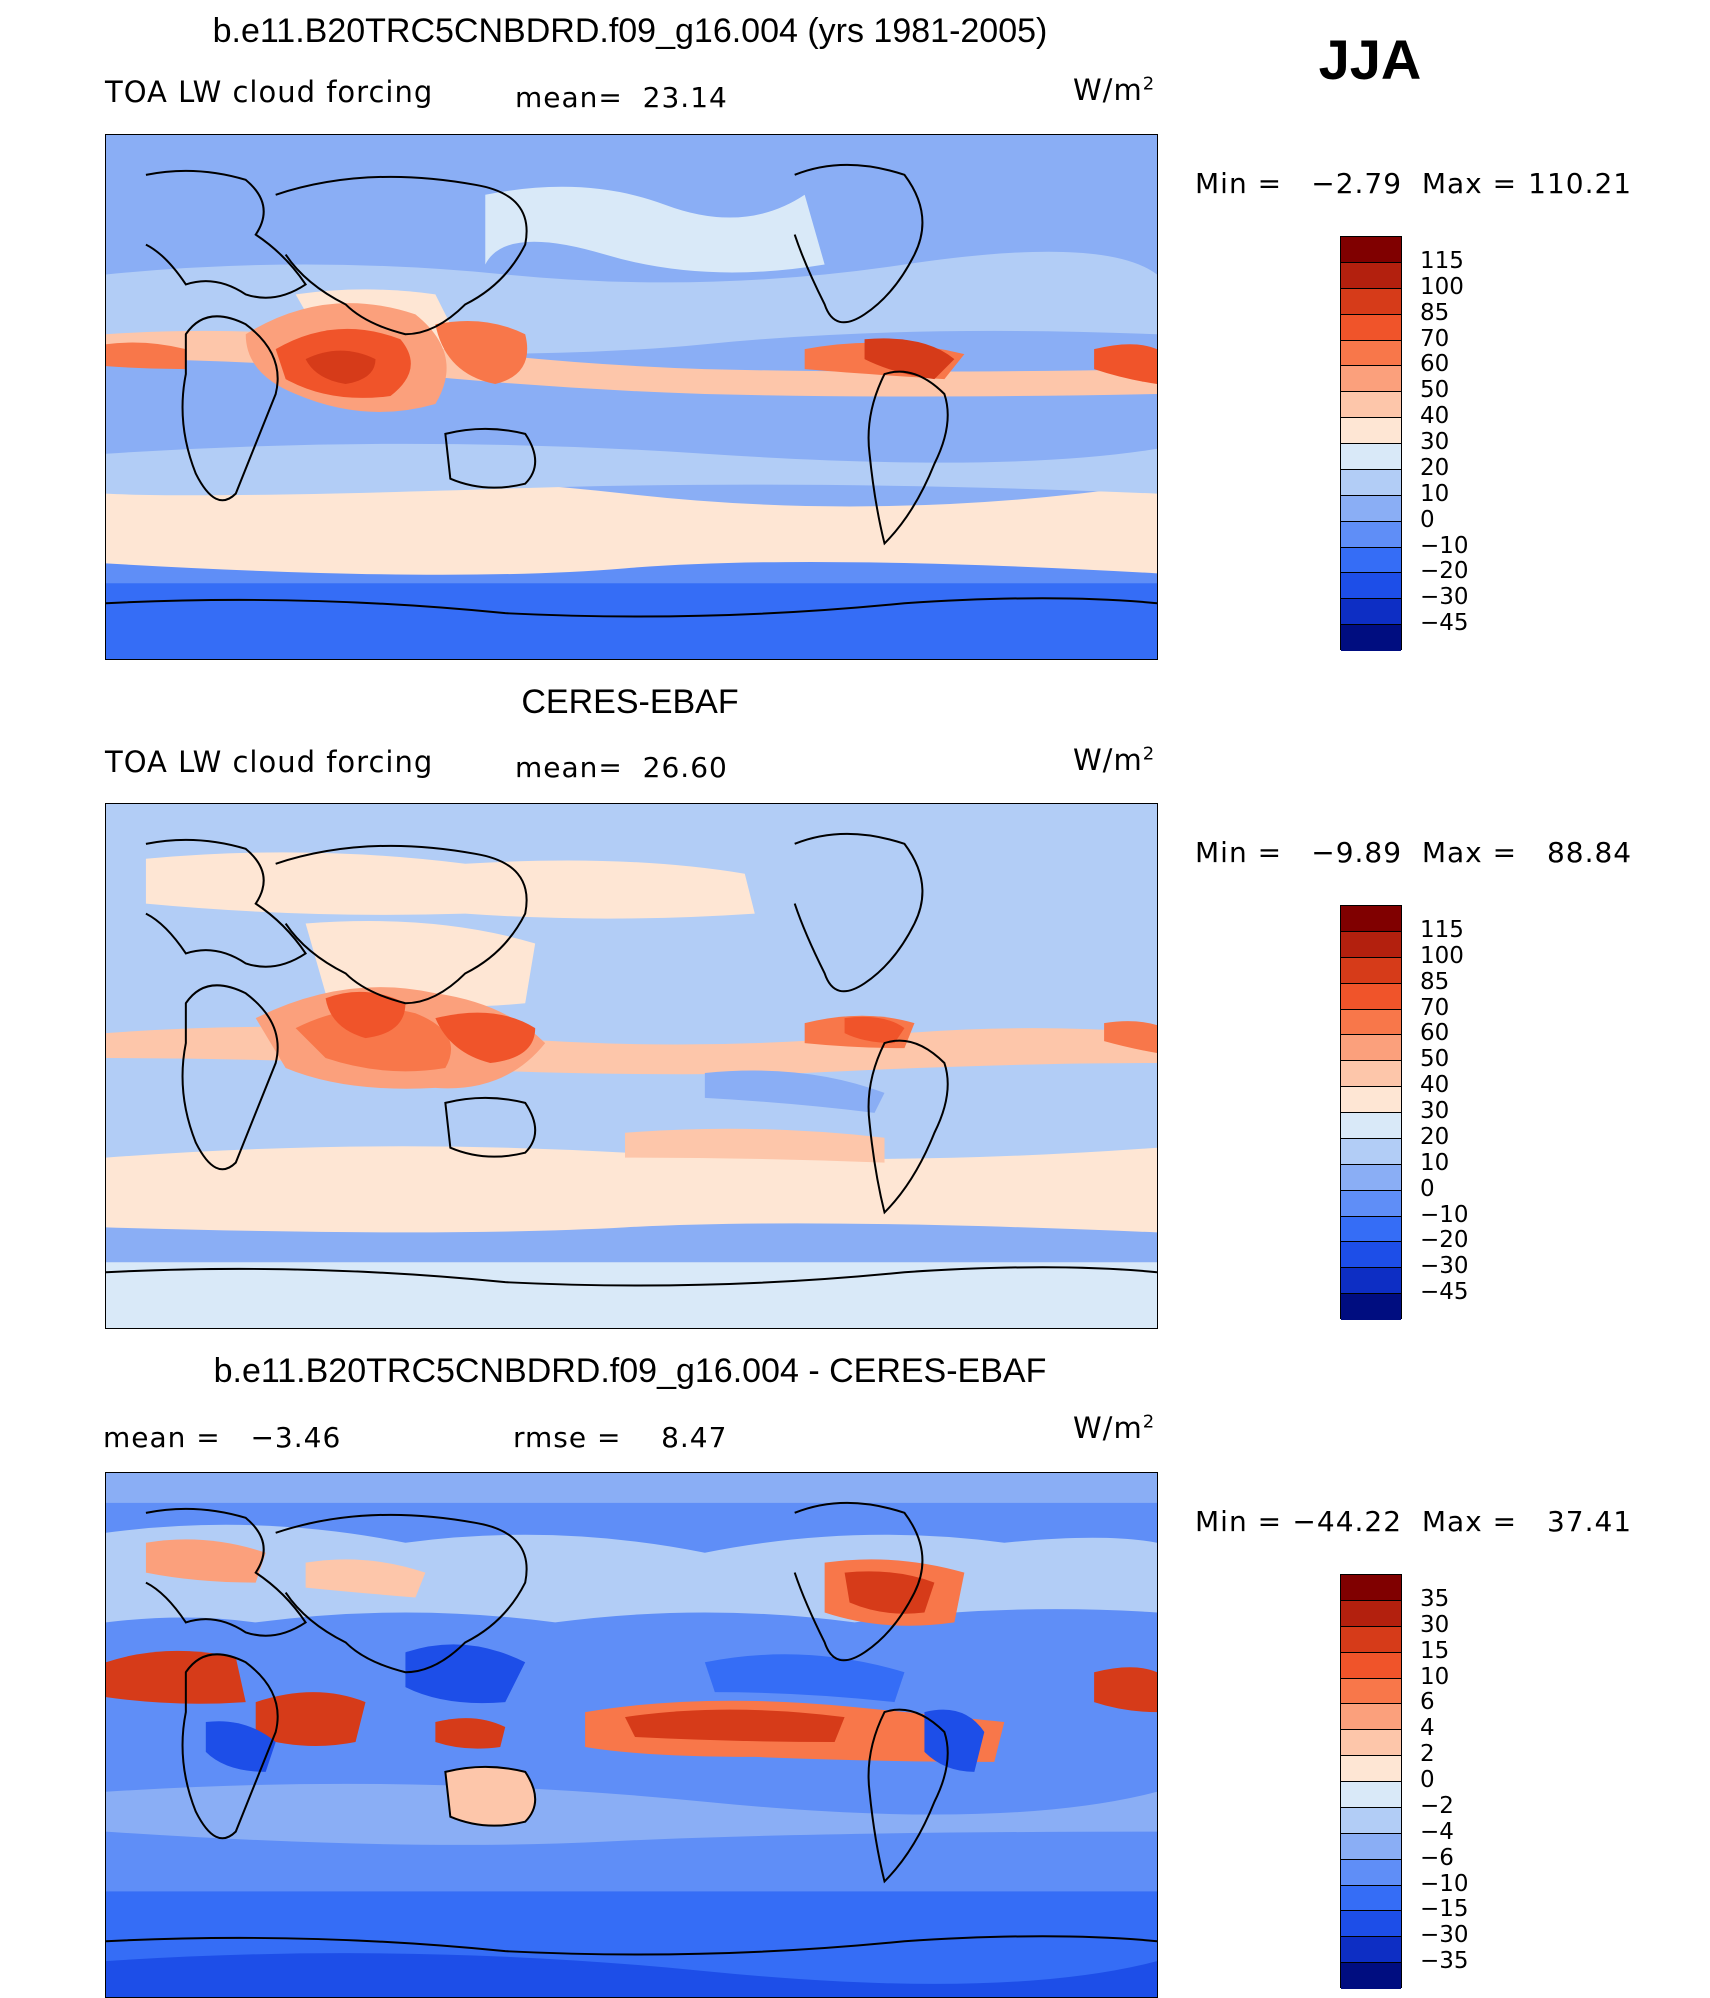  What do you see at coordinates (1114, 90) in the screenshot?
I see `panel-1-units: W/m2` at bounding box center [1114, 90].